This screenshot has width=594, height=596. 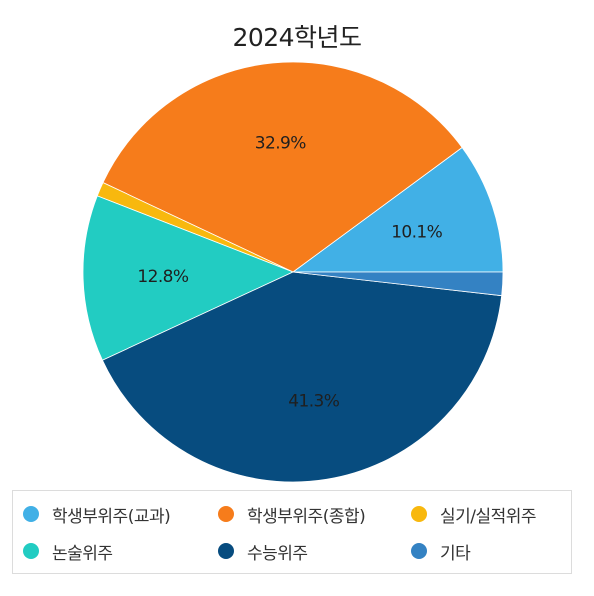 I want to click on legend-item: 논술위주, so click(x=68, y=551).